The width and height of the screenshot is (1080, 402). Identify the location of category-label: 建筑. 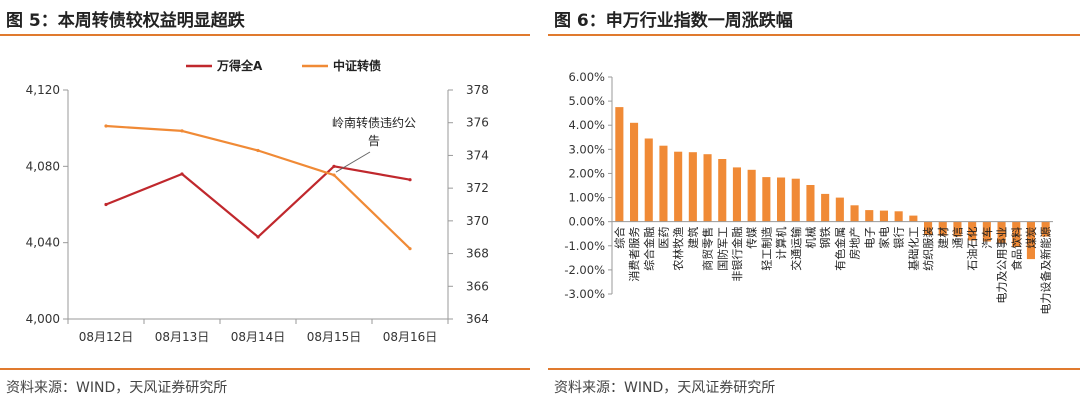
(693, 238).